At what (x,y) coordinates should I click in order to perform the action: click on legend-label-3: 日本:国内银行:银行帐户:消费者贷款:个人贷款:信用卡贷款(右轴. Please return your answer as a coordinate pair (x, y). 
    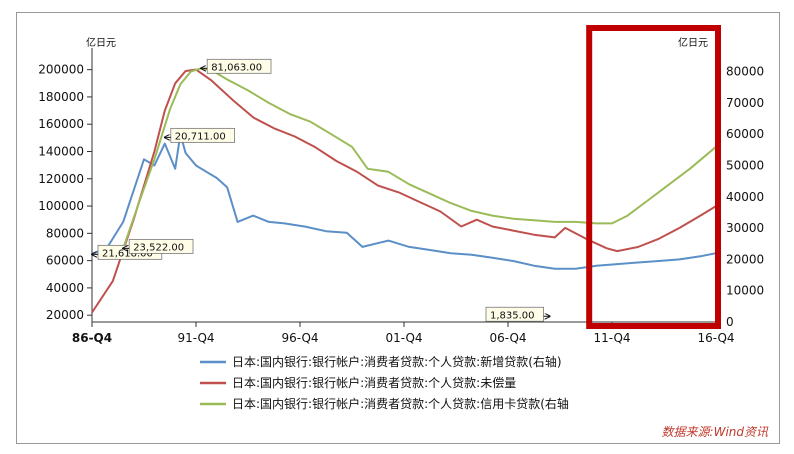
    Looking at the image, I should click on (400, 403).